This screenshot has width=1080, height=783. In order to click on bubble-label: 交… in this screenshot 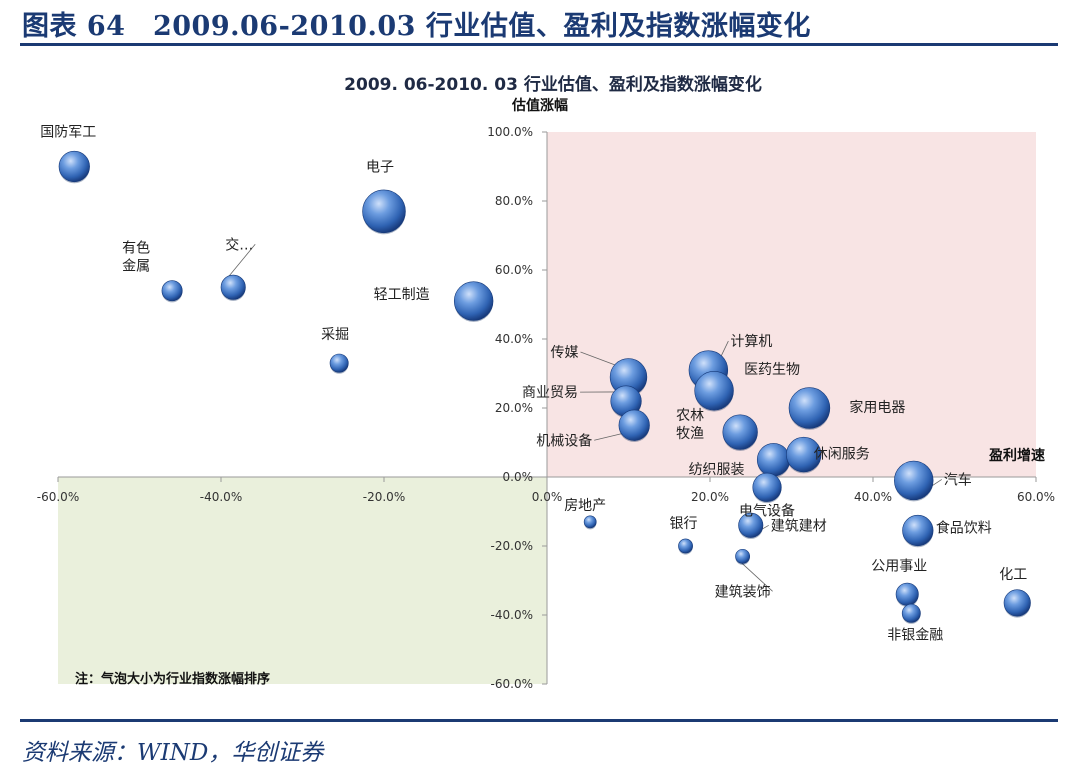, I will do `click(239, 244)`.